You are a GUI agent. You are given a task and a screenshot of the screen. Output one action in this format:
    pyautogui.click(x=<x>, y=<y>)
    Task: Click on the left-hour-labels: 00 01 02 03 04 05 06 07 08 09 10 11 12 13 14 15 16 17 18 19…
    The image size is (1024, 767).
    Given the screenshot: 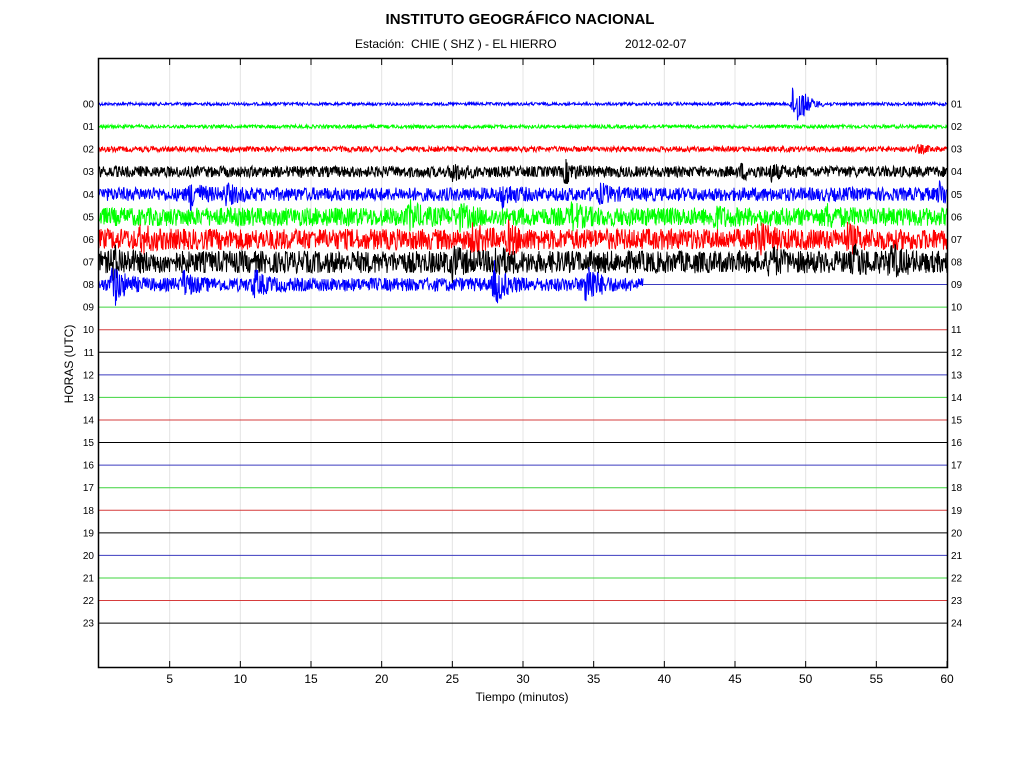 What is the action you would take?
    pyautogui.click(x=89, y=365)
    